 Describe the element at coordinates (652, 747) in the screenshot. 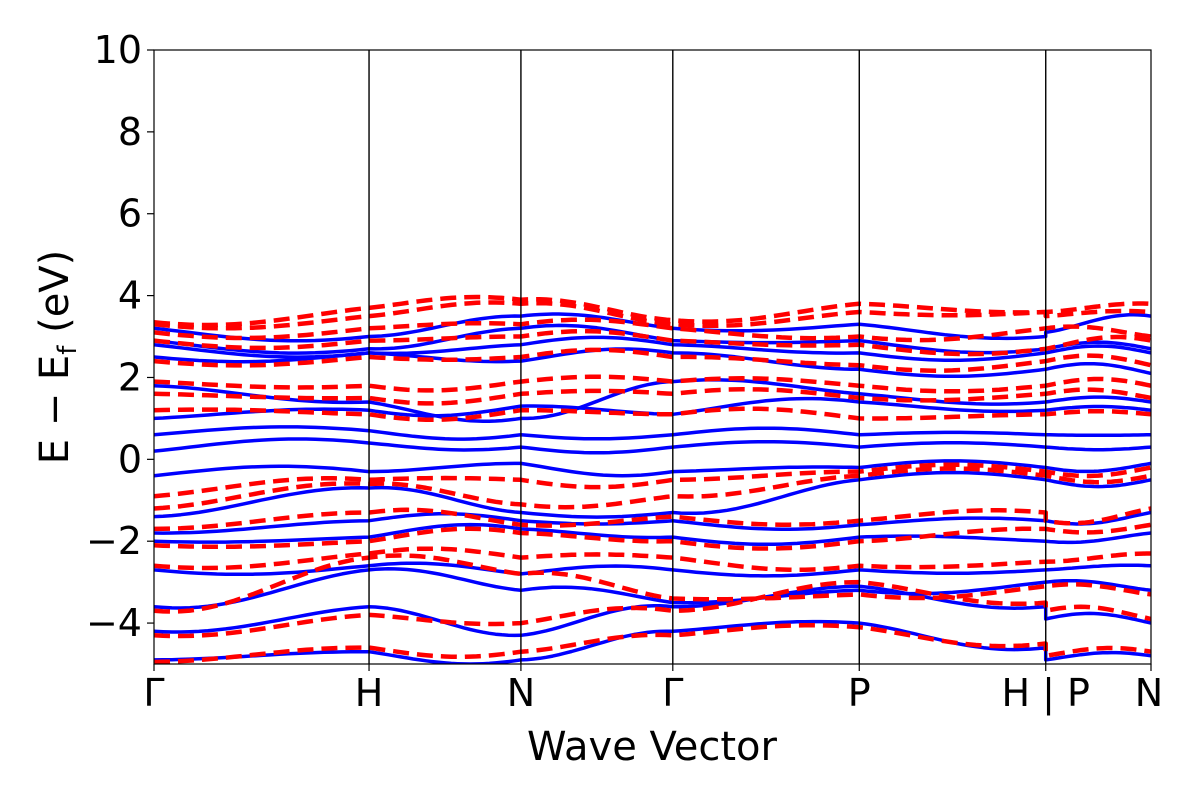

I see `x-axis-label: Wave Vector` at that location.